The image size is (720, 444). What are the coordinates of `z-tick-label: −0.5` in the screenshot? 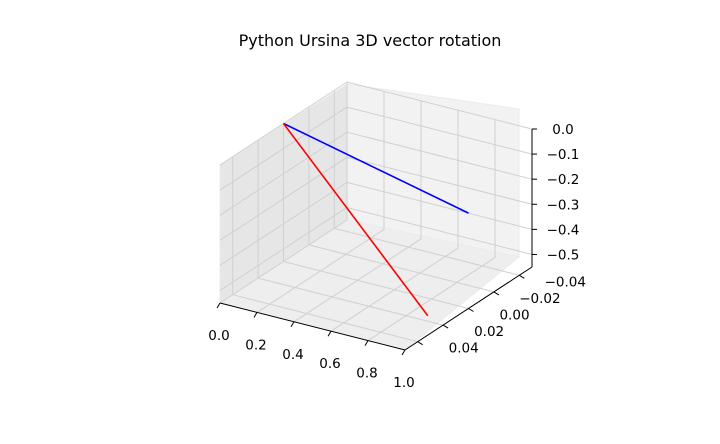 It's located at (563, 255).